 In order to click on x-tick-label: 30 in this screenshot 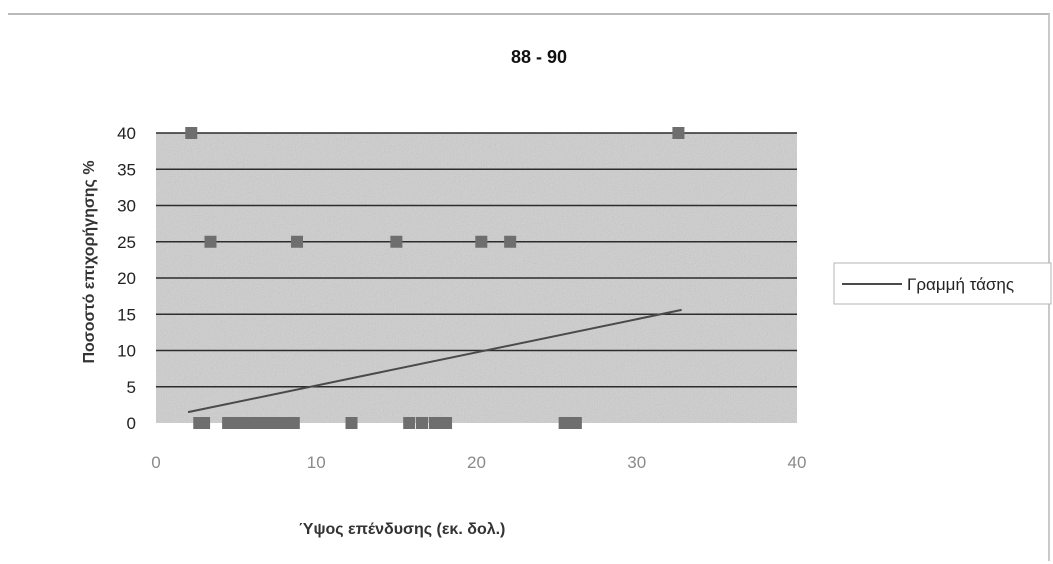, I will do `click(636, 462)`.